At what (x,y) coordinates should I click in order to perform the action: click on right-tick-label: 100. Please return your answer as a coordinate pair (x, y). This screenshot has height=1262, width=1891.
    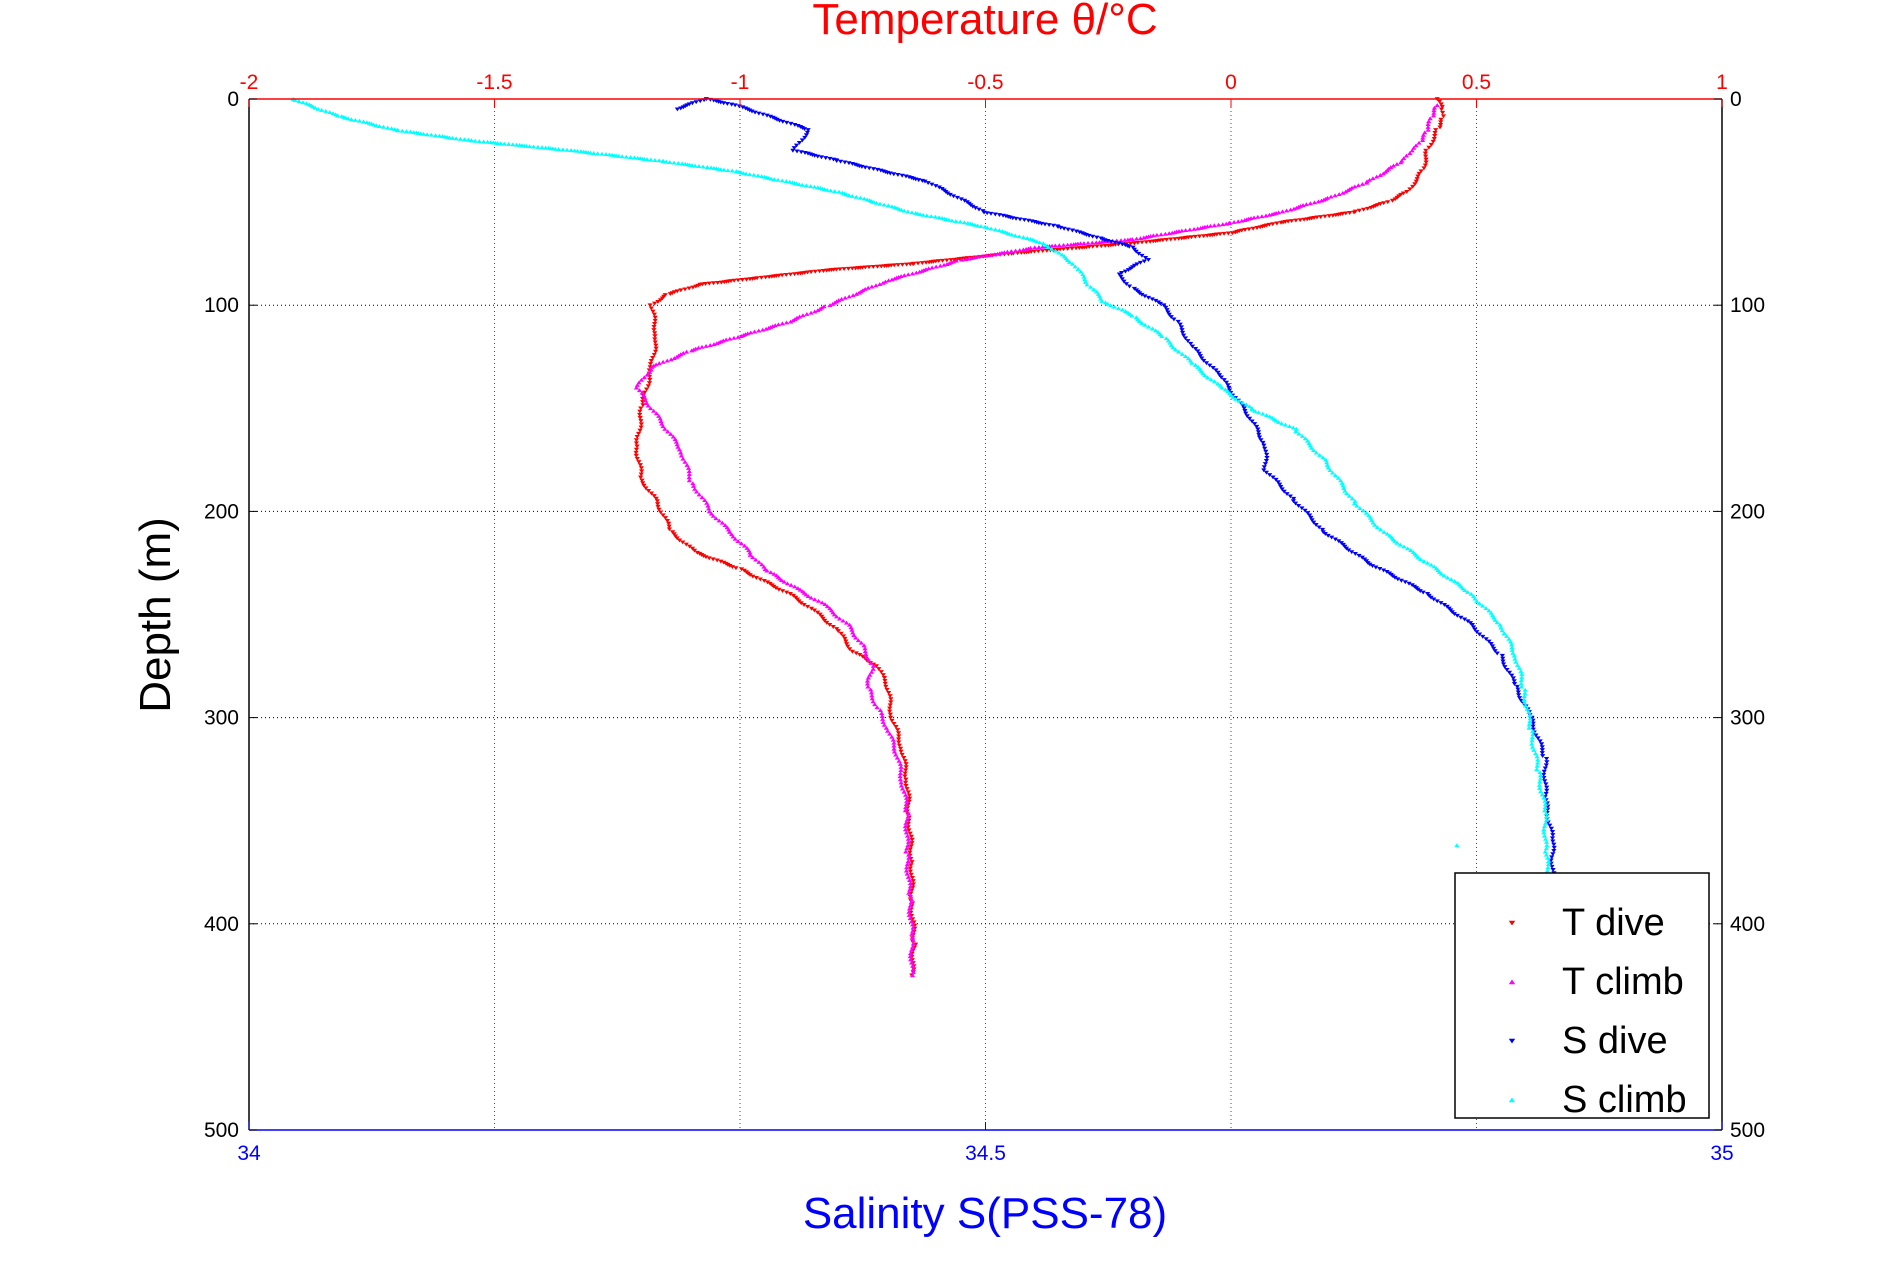
    Looking at the image, I should click on (1747, 305).